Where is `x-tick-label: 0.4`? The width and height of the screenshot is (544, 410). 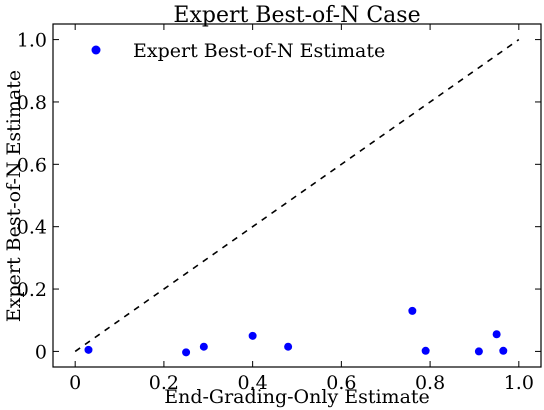 x-tick-label: 0.4 is located at coordinates (253, 383).